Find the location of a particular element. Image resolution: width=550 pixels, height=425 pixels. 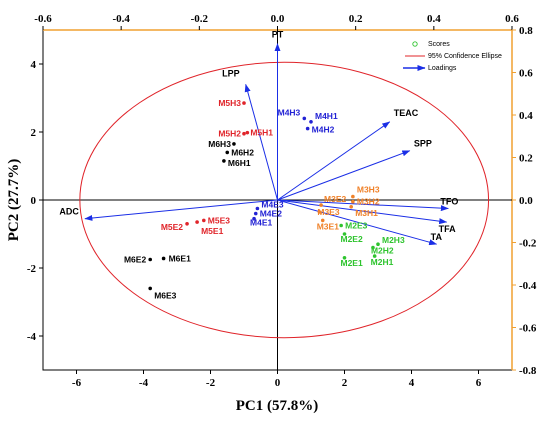

score-point-m6e1 is located at coordinates (163, 258).